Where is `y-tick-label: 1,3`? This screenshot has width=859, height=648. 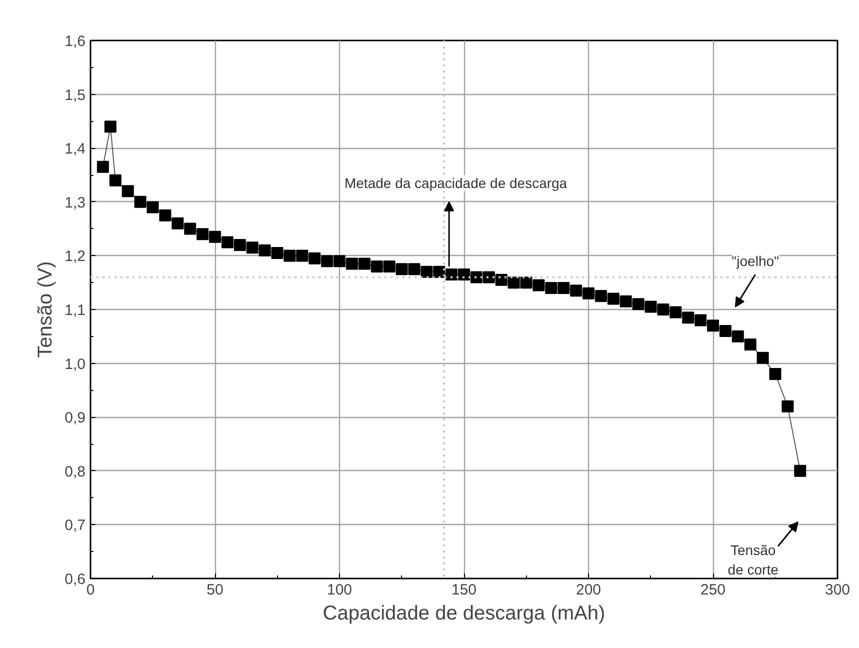 y-tick-label: 1,3 is located at coordinates (75, 203).